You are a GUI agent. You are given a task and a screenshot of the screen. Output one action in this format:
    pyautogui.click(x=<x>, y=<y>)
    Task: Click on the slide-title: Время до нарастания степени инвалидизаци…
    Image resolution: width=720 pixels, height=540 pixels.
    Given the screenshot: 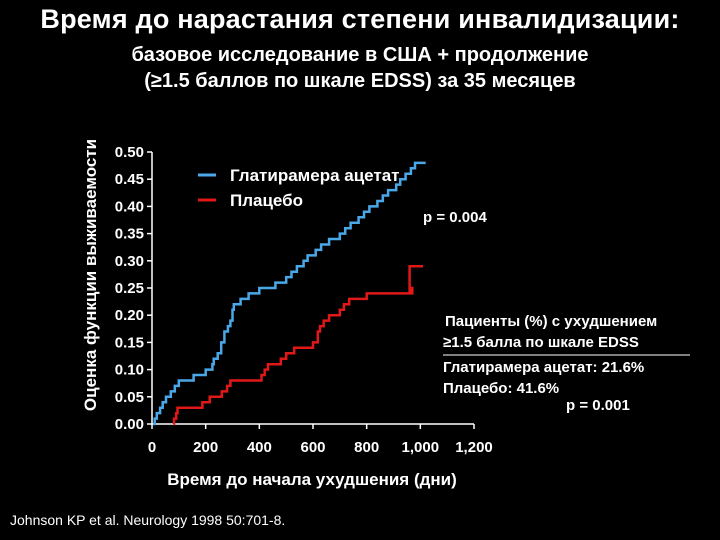 What is the action you would take?
    pyautogui.click(x=360, y=19)
    